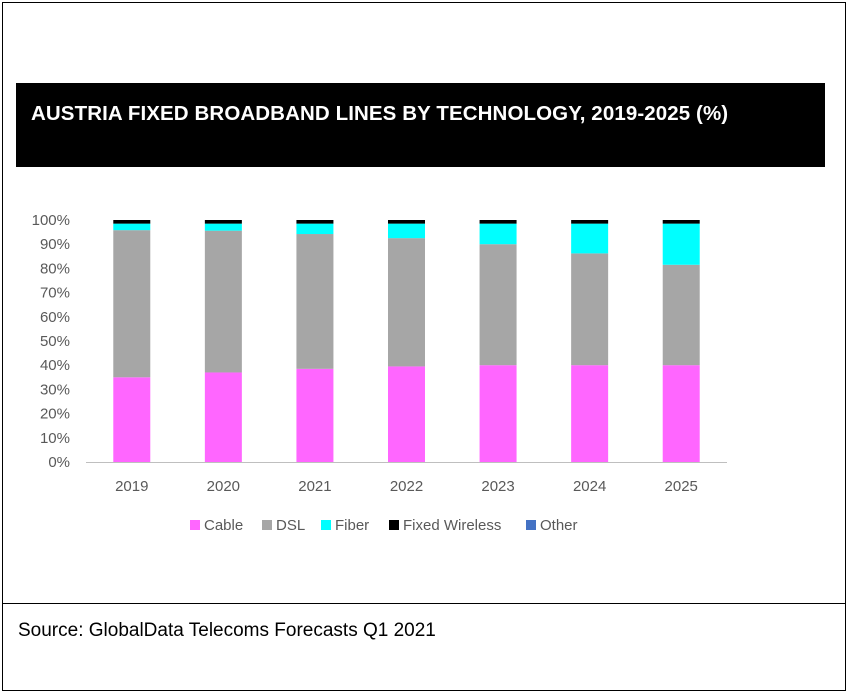 This screenshot has width=850, height=695. What do you see at coordinates (55, 268) in the screenshot?
I see `y-tick-label: 80%` at bounding box center [55, 268].